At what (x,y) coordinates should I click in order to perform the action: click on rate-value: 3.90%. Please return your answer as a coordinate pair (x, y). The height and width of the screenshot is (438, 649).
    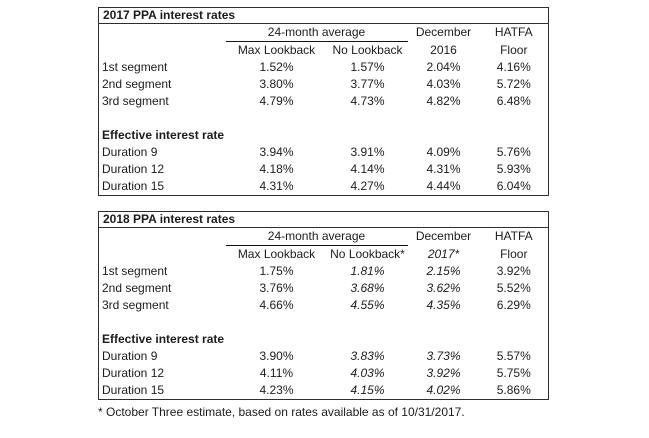
    Looking at the image, I should click on (276, 356).